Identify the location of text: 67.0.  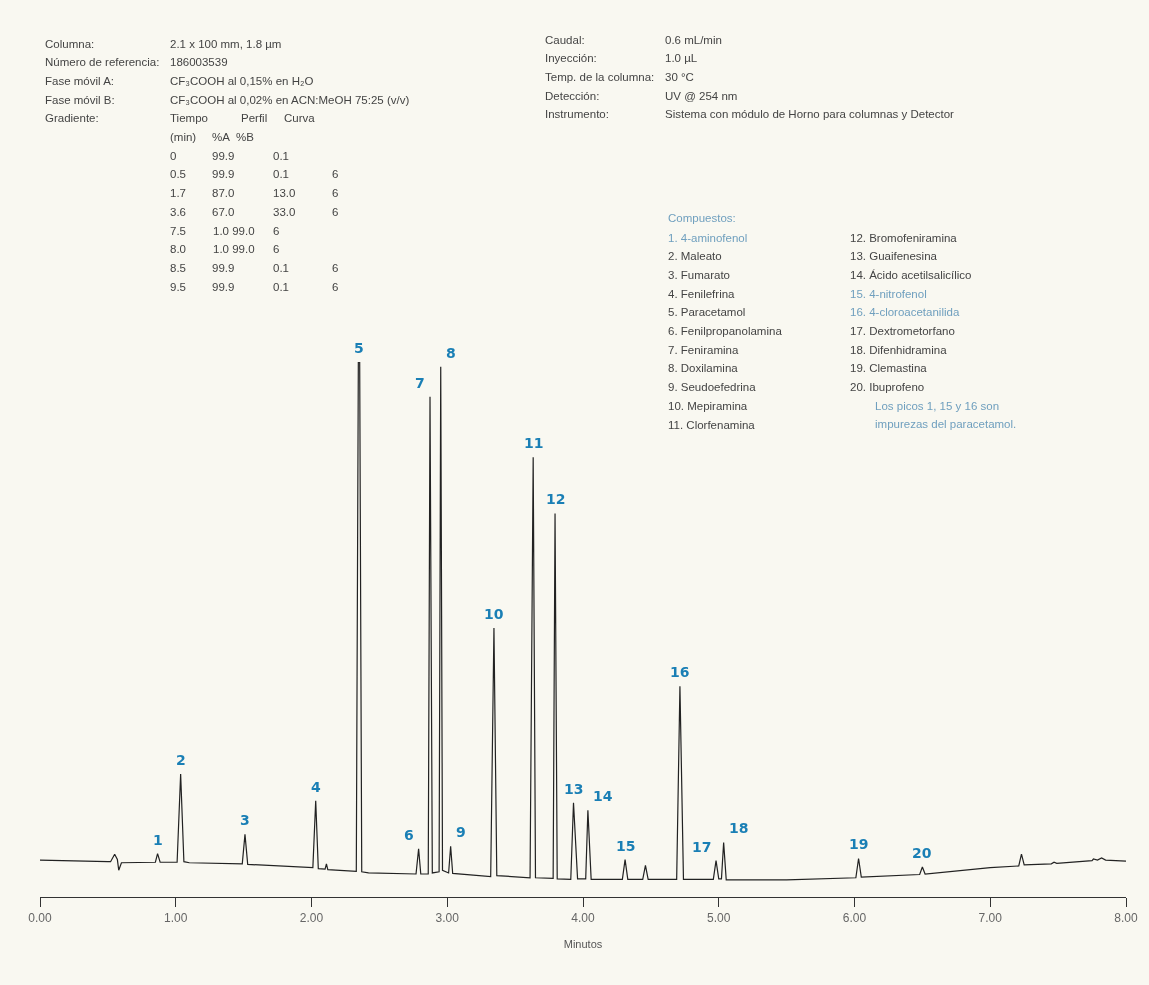
(223, 212).